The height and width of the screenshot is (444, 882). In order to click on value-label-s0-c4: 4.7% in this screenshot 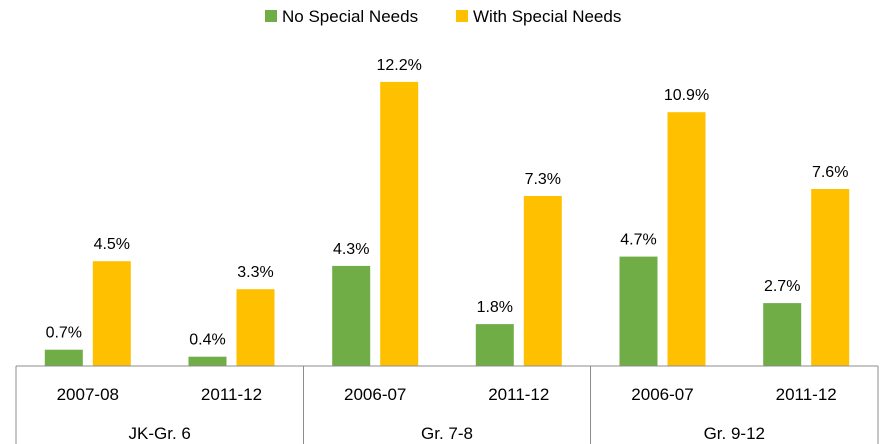, I will do `click(638, 240)`.